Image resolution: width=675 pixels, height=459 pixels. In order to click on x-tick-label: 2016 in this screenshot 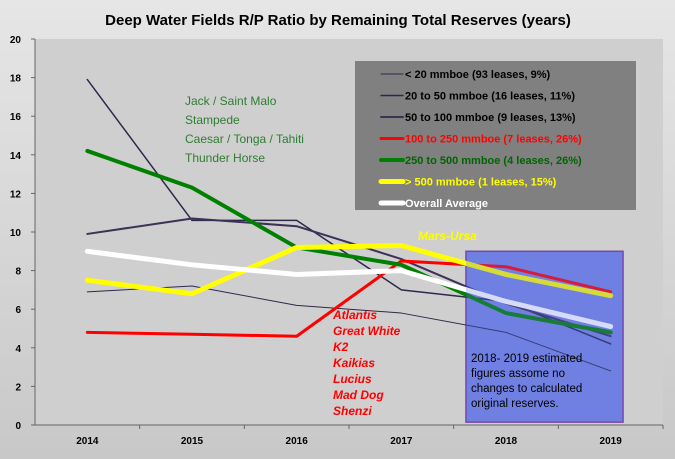, I will do `click(297, 441)`.